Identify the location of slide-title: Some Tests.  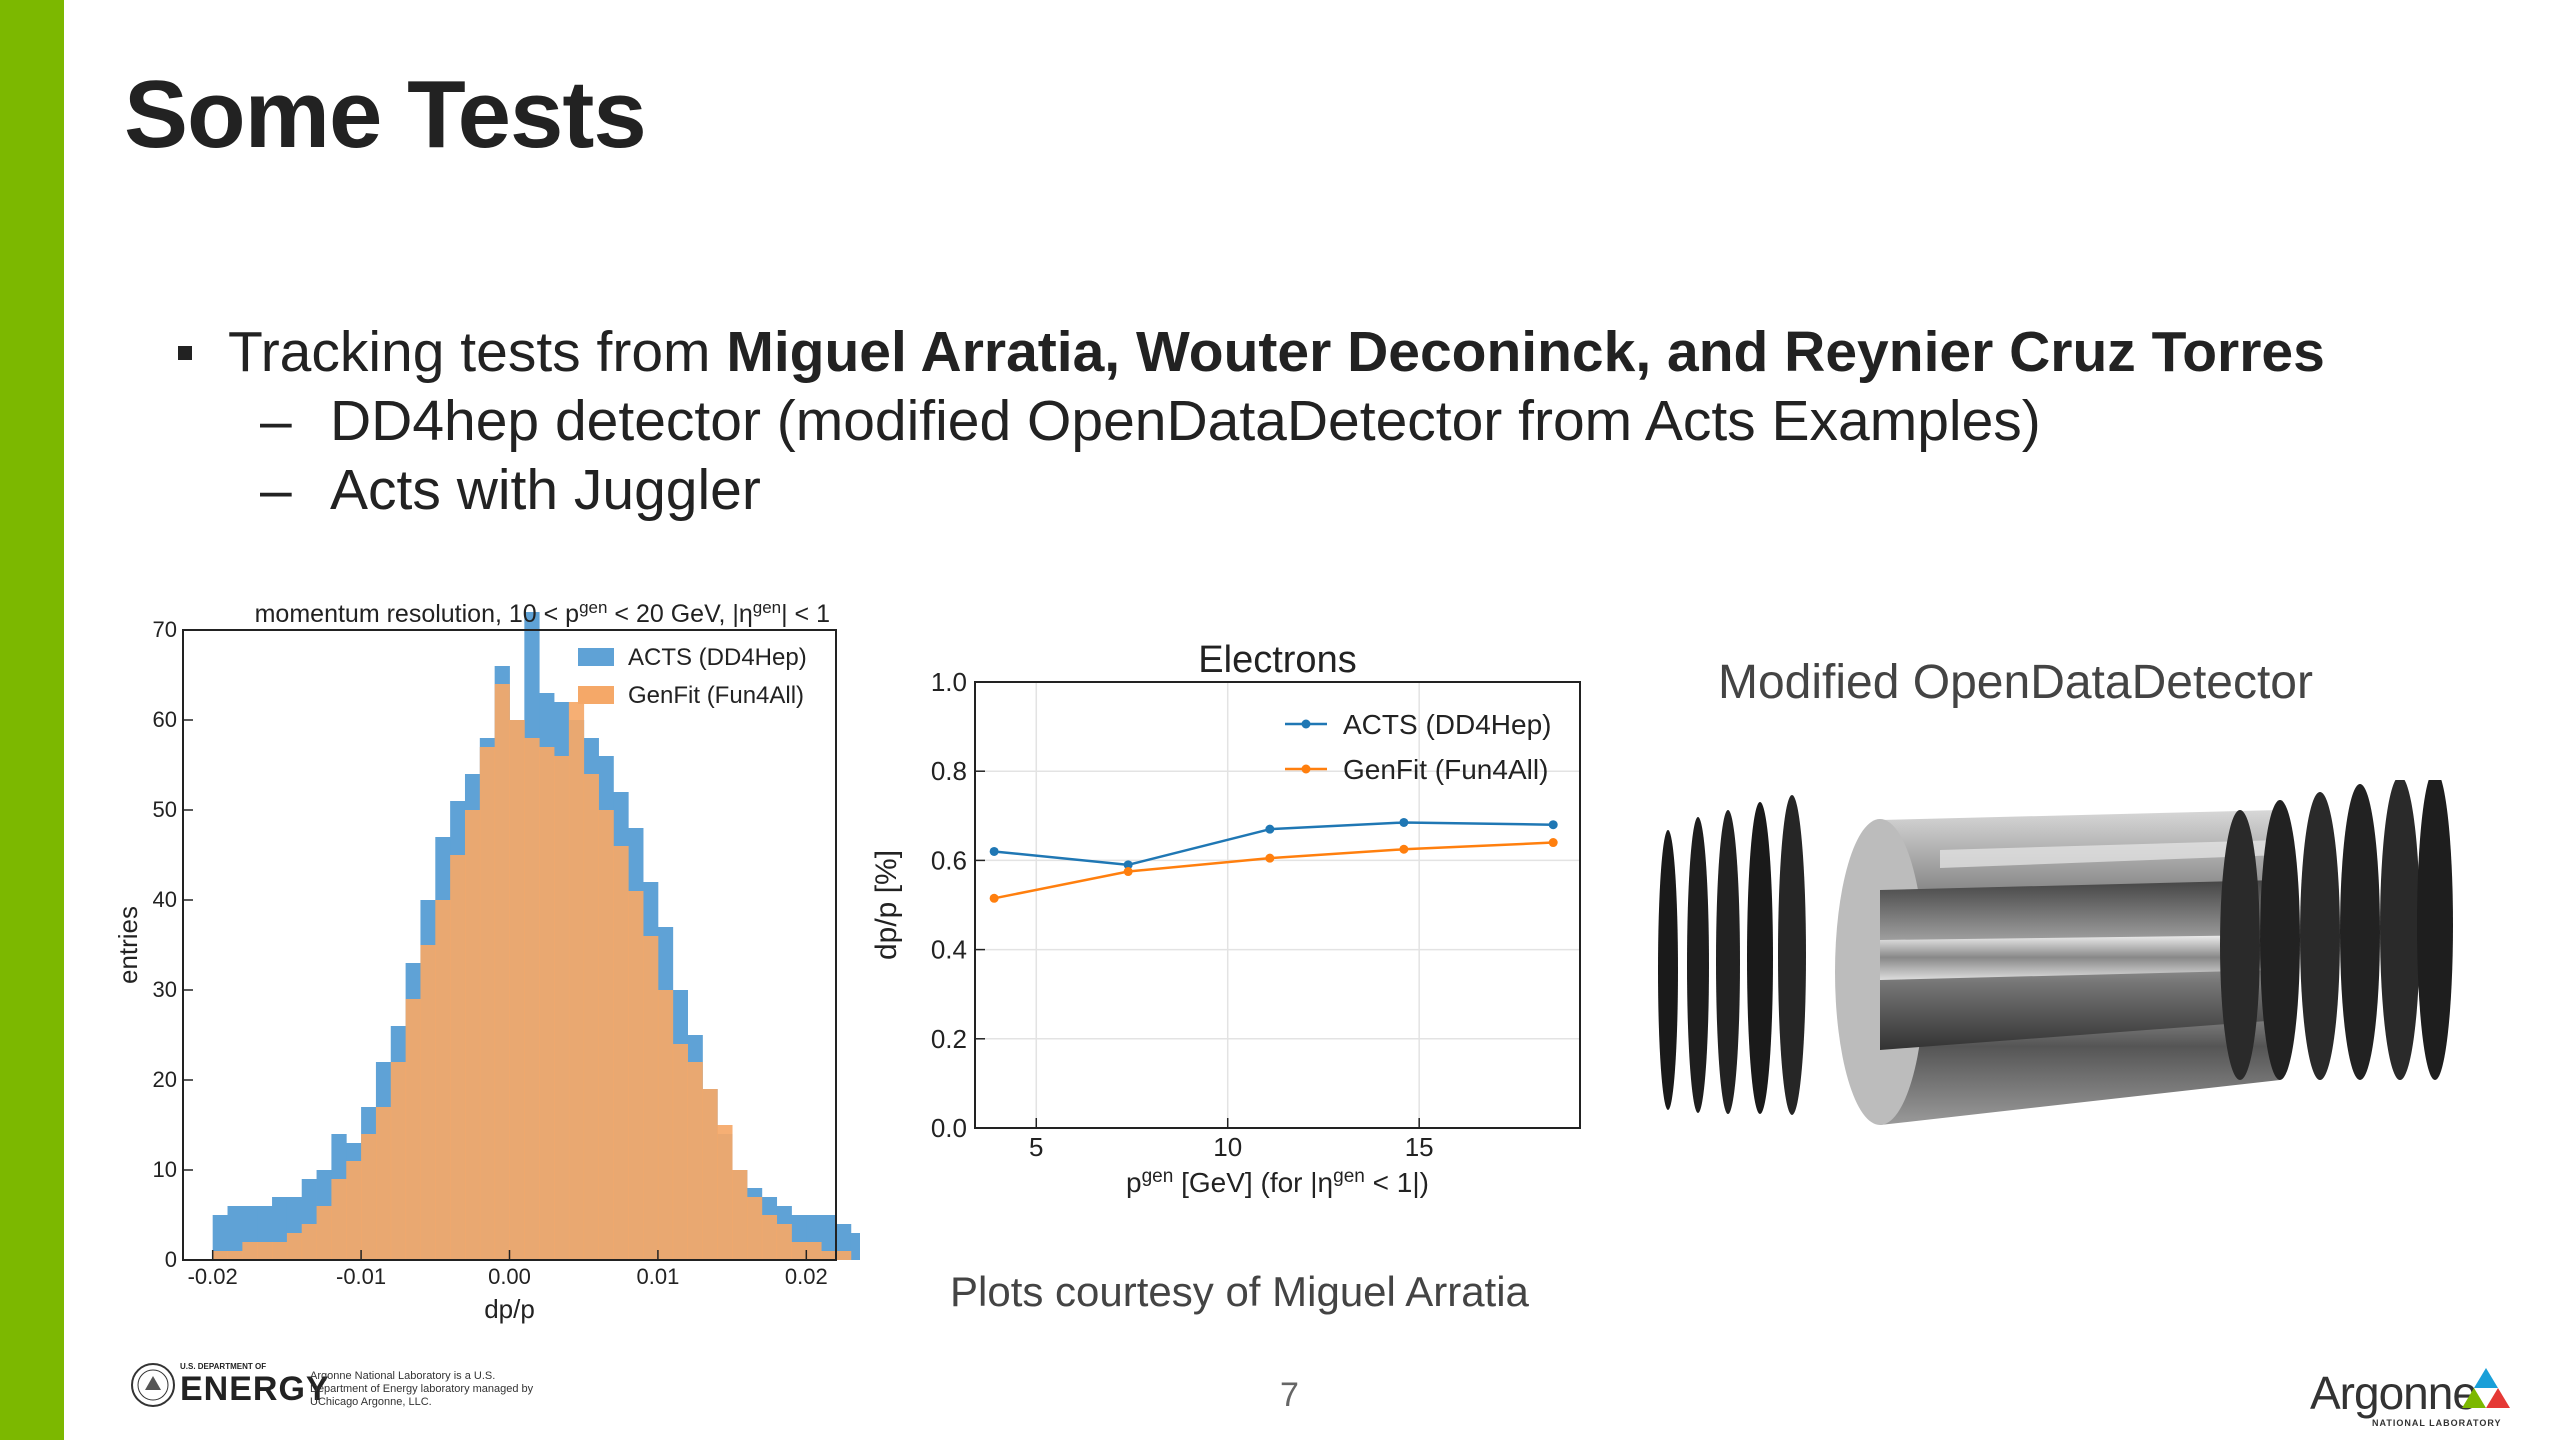
(385, 114).